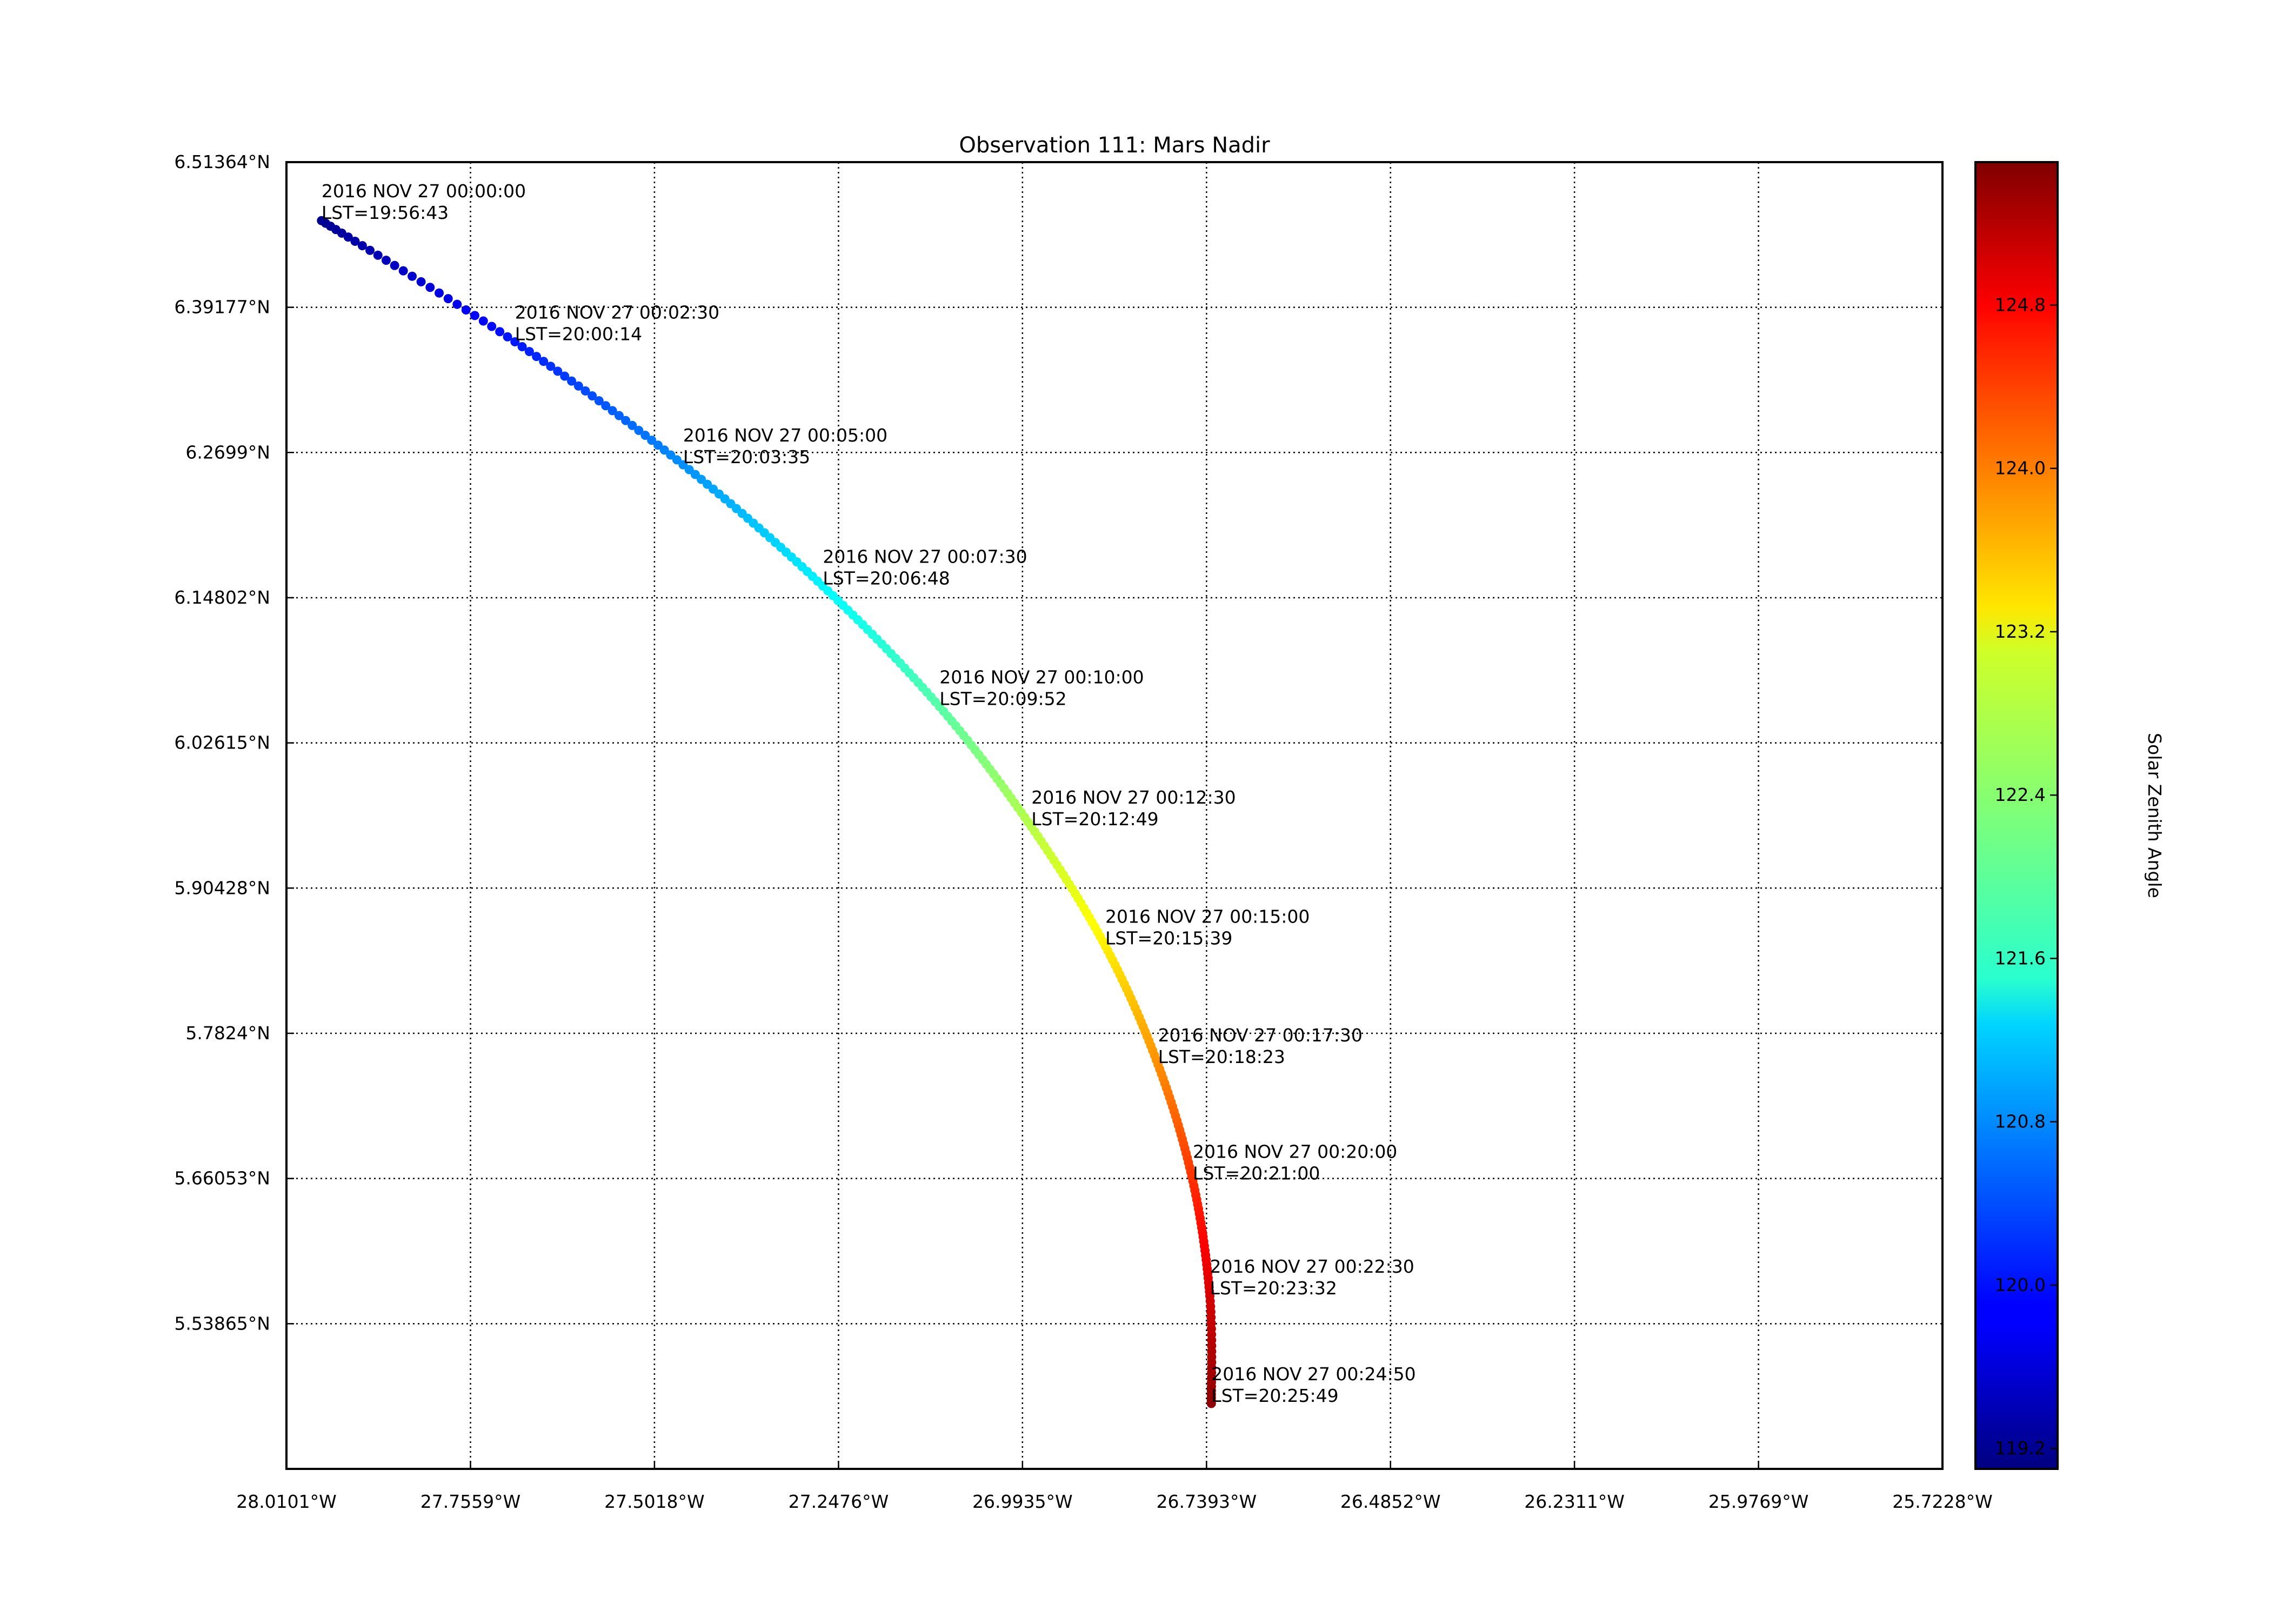 Image resolution: width=2270 pixels, height=1624 pixels. Describe the element at coordinates (2026, 877) in the screenshot. I see `colorbar-ticks: 119.2 120.0 120.8 121.6 122.4 123.2 124.0 124.8` at that location.